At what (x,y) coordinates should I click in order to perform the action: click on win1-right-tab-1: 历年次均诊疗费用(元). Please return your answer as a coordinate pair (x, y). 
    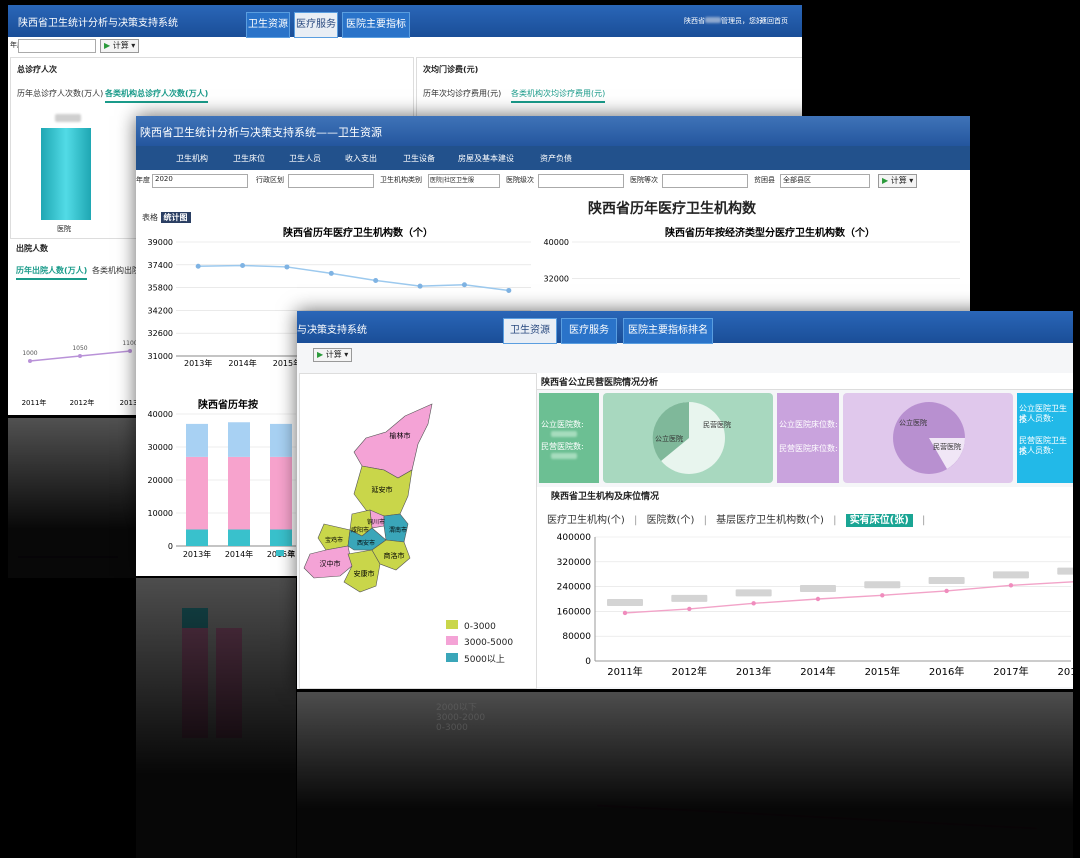
    Looking at the image, I should click on (462, 93).